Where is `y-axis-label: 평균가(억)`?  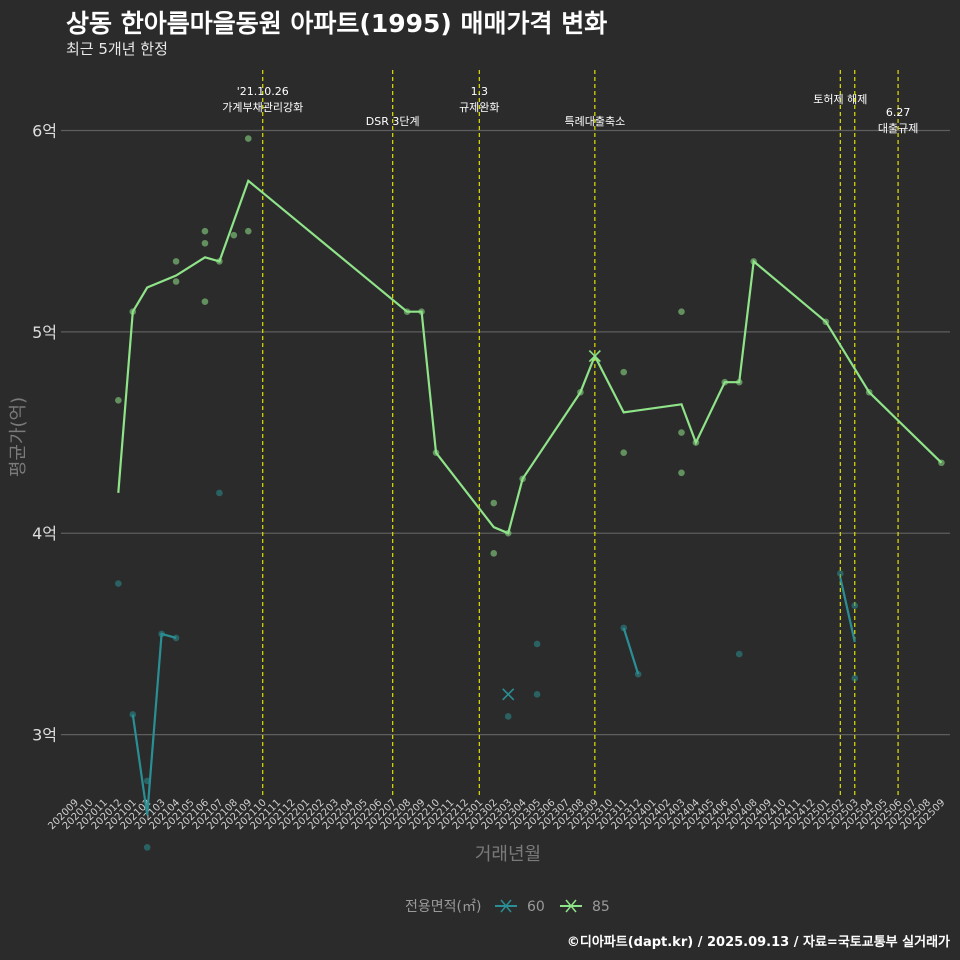
y-axis-label: 평균가(억) is located at coordinates (18, 437).